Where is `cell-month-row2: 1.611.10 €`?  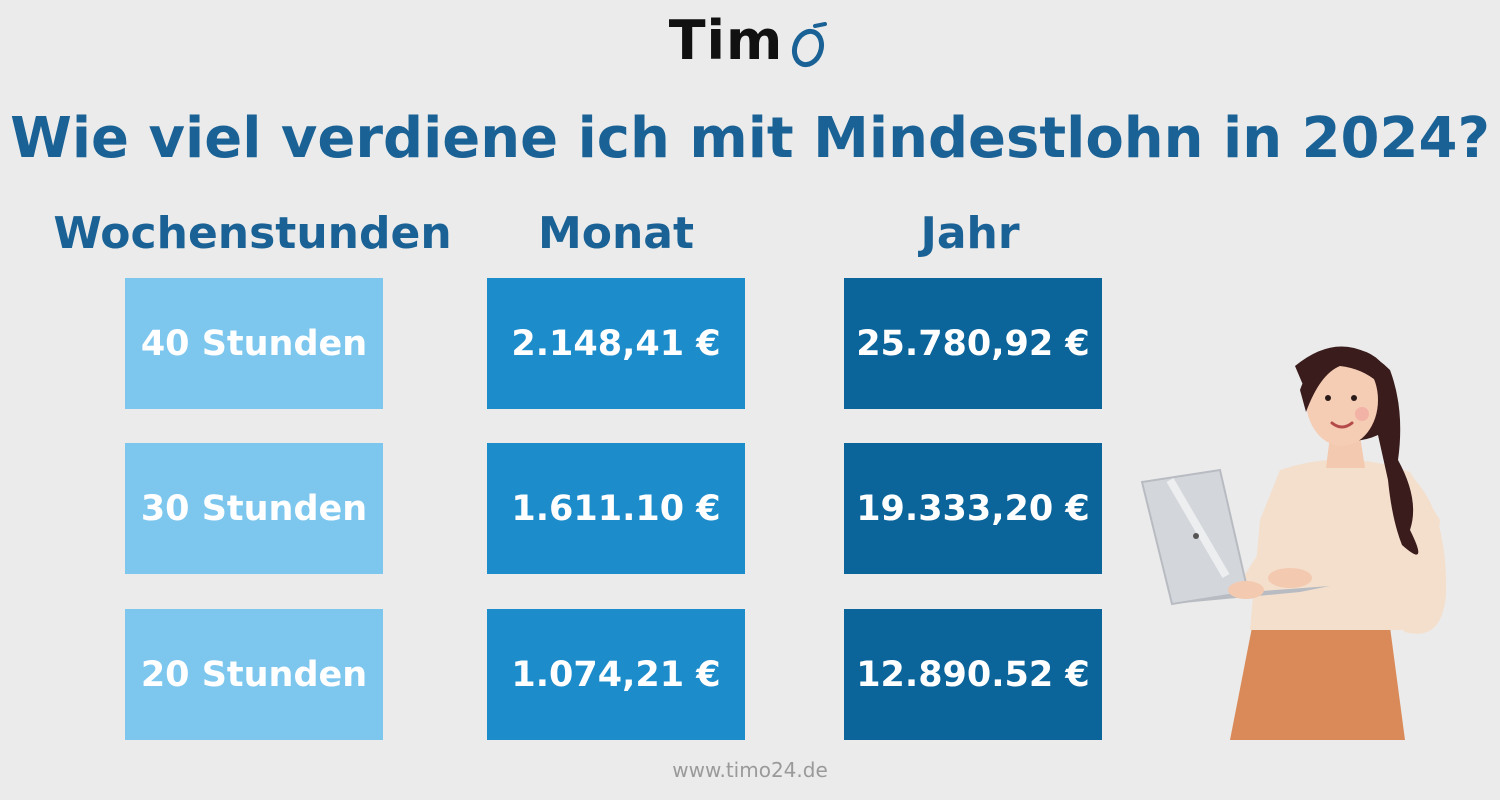 cell-month-row2: 1.611.10 € is located at coordinates (616, 508).